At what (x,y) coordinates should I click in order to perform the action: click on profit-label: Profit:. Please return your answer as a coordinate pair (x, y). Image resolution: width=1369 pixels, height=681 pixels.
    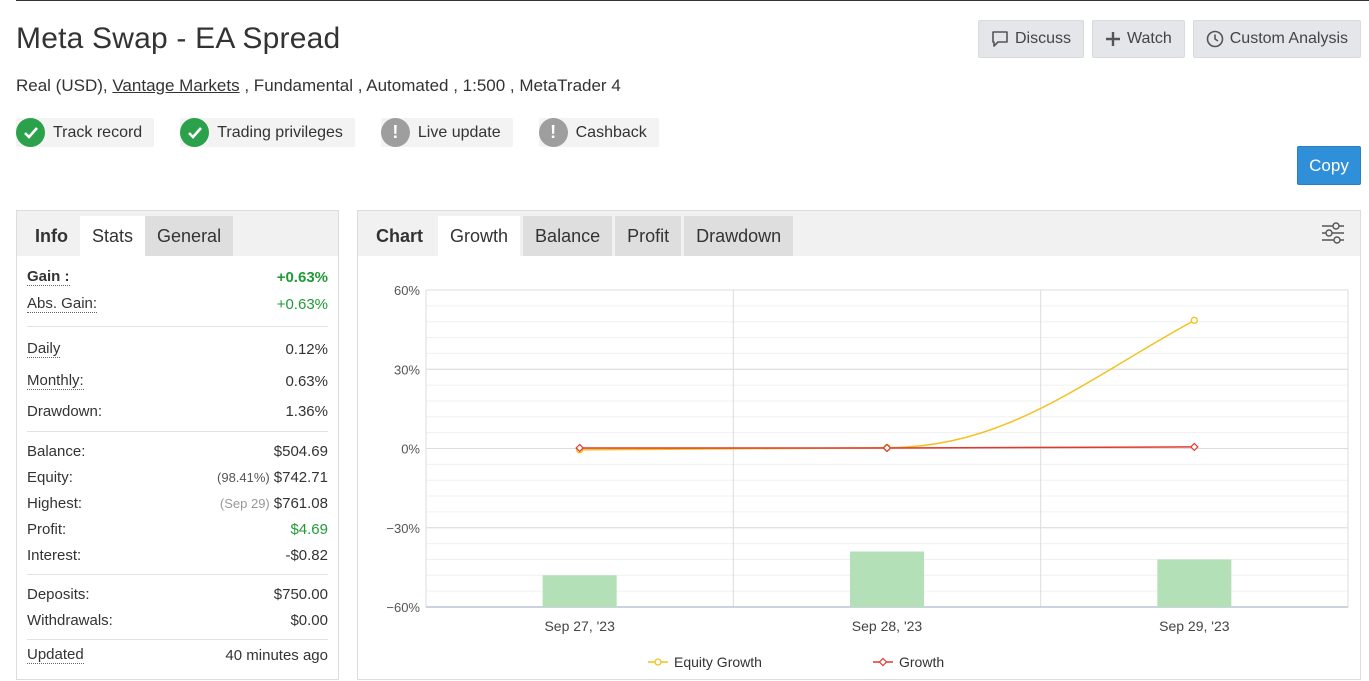
    Looking at the image, I should click on (47, 529).